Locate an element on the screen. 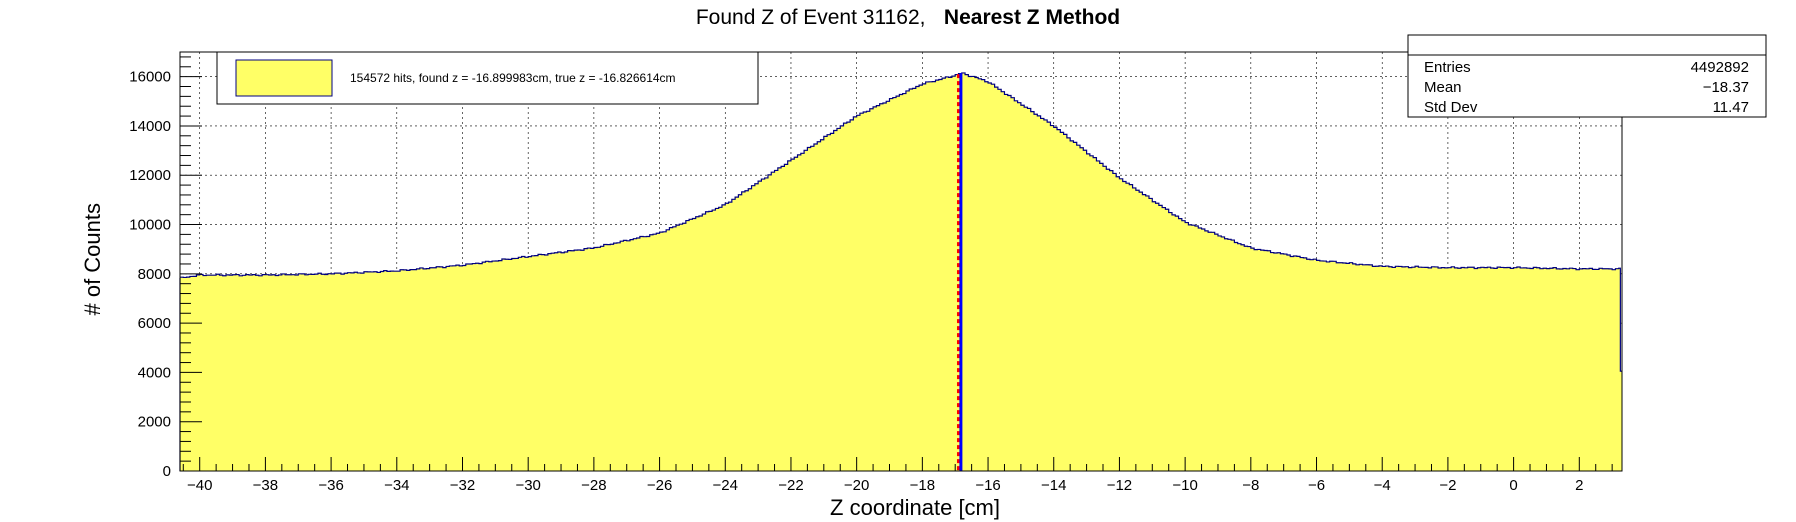  x-tick-label: −38 is located at coordinates (265, 485).